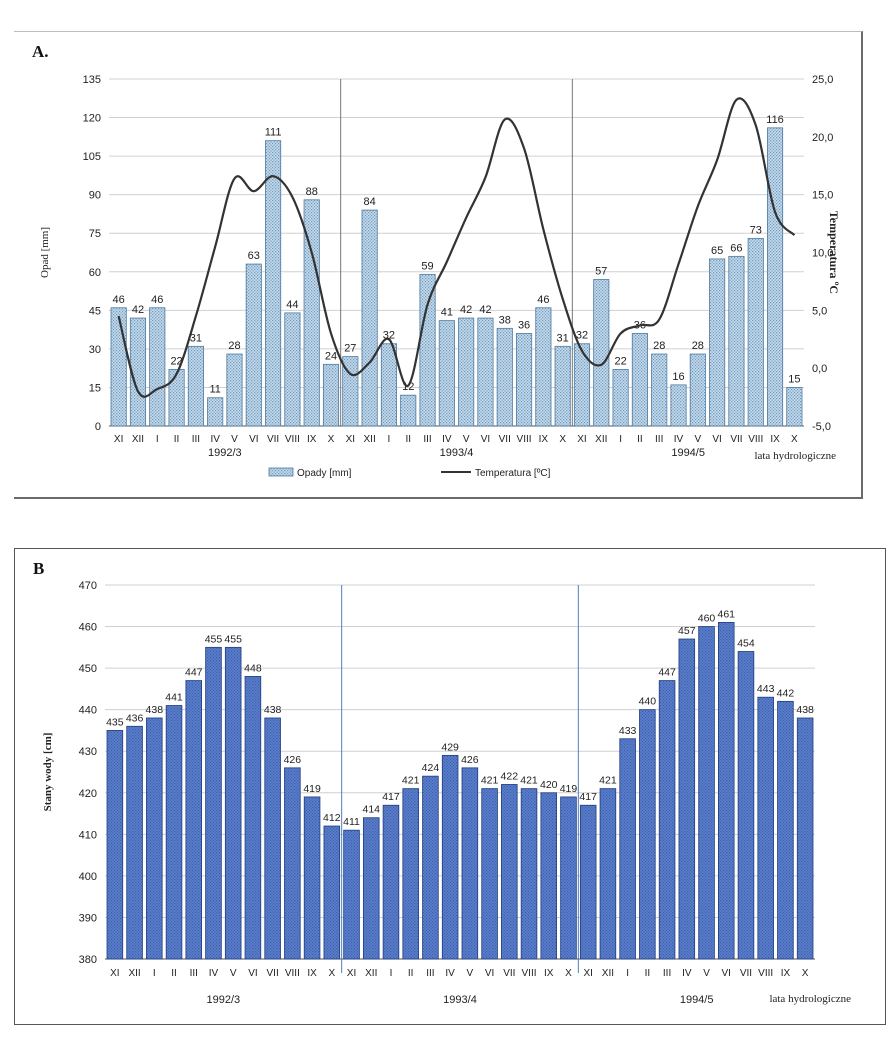 This screenshot has height=1062, width=895. I want to click on bar-value-label: 420, so click(549, 785).